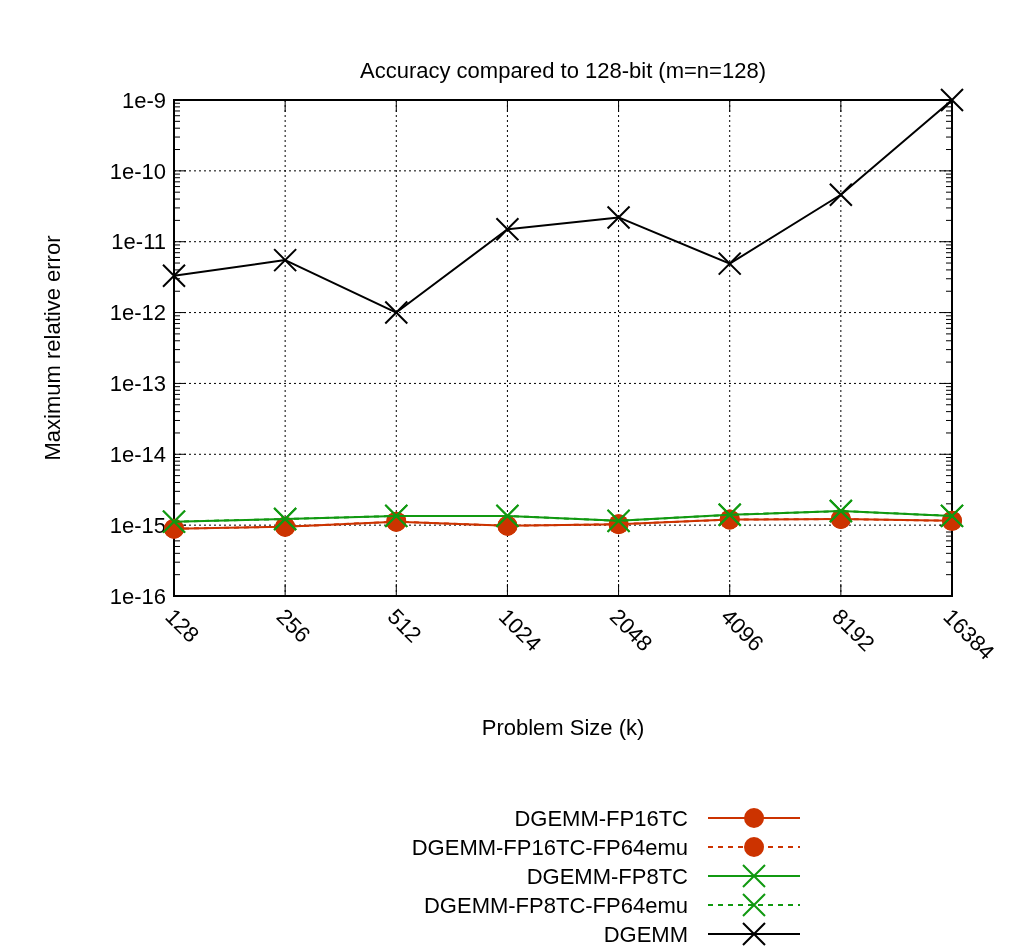 The image size is (1017, 948). What do you see at coordinates (555, 905) in the screenshot?
I see `legend-label: DGEMM-FP8TC-FP64emu` at bounding box center [555, 905].